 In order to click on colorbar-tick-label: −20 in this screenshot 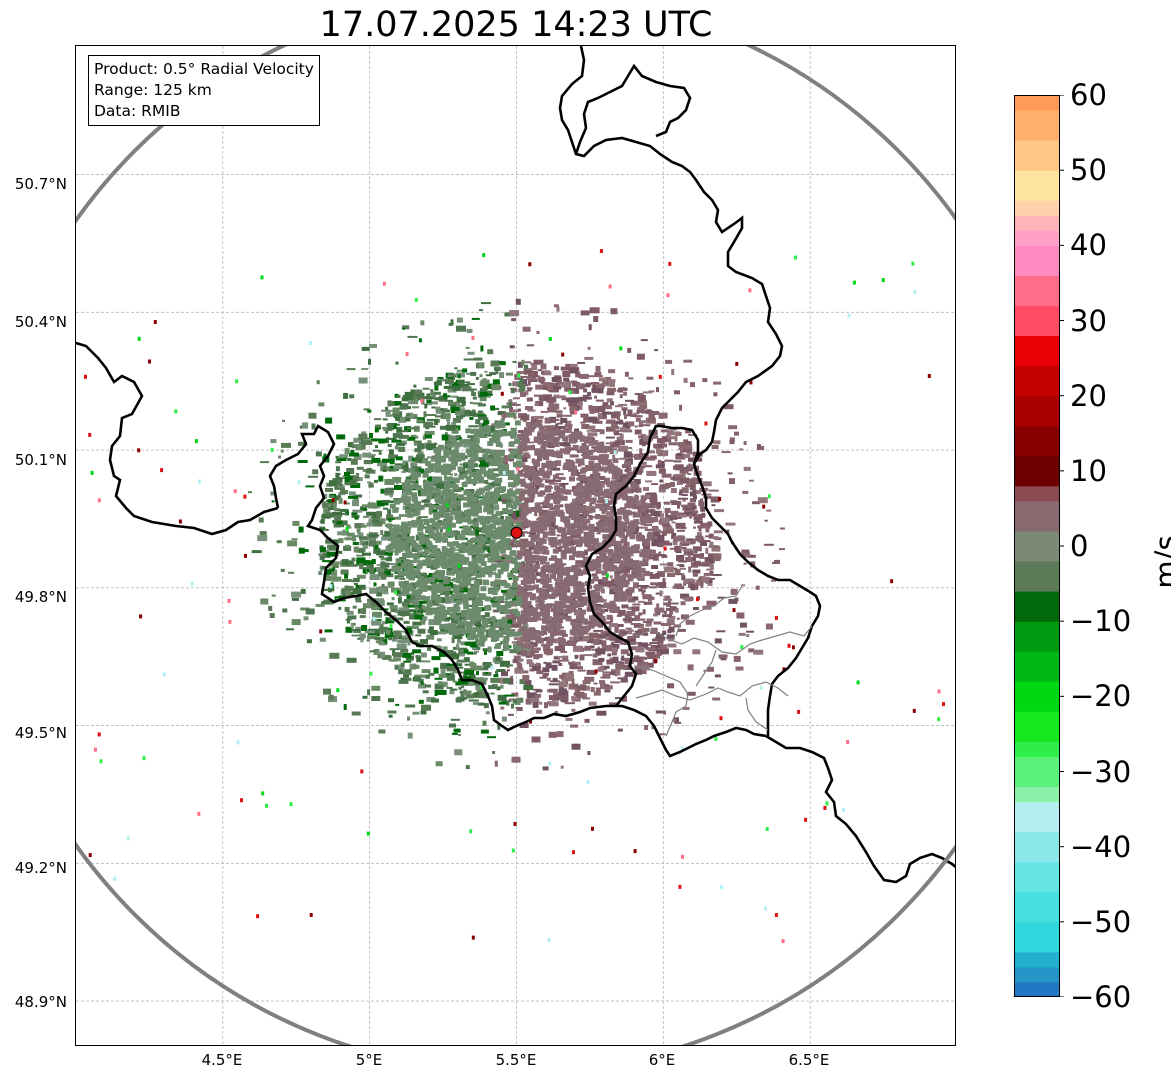, I will do `click(1101, 696)`.